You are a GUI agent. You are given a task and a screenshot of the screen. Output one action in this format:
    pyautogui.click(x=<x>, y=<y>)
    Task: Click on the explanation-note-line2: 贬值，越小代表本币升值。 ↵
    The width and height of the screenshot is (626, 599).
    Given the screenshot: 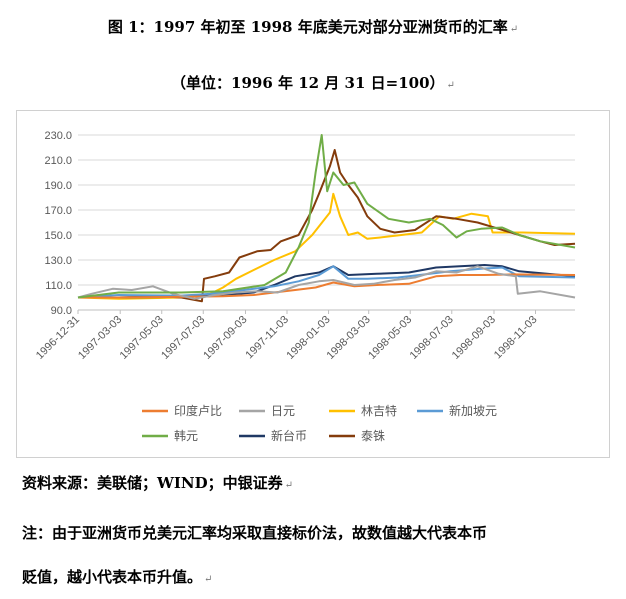 What is the action you would take?
    pyautogui.click(x=117, y=577)
    